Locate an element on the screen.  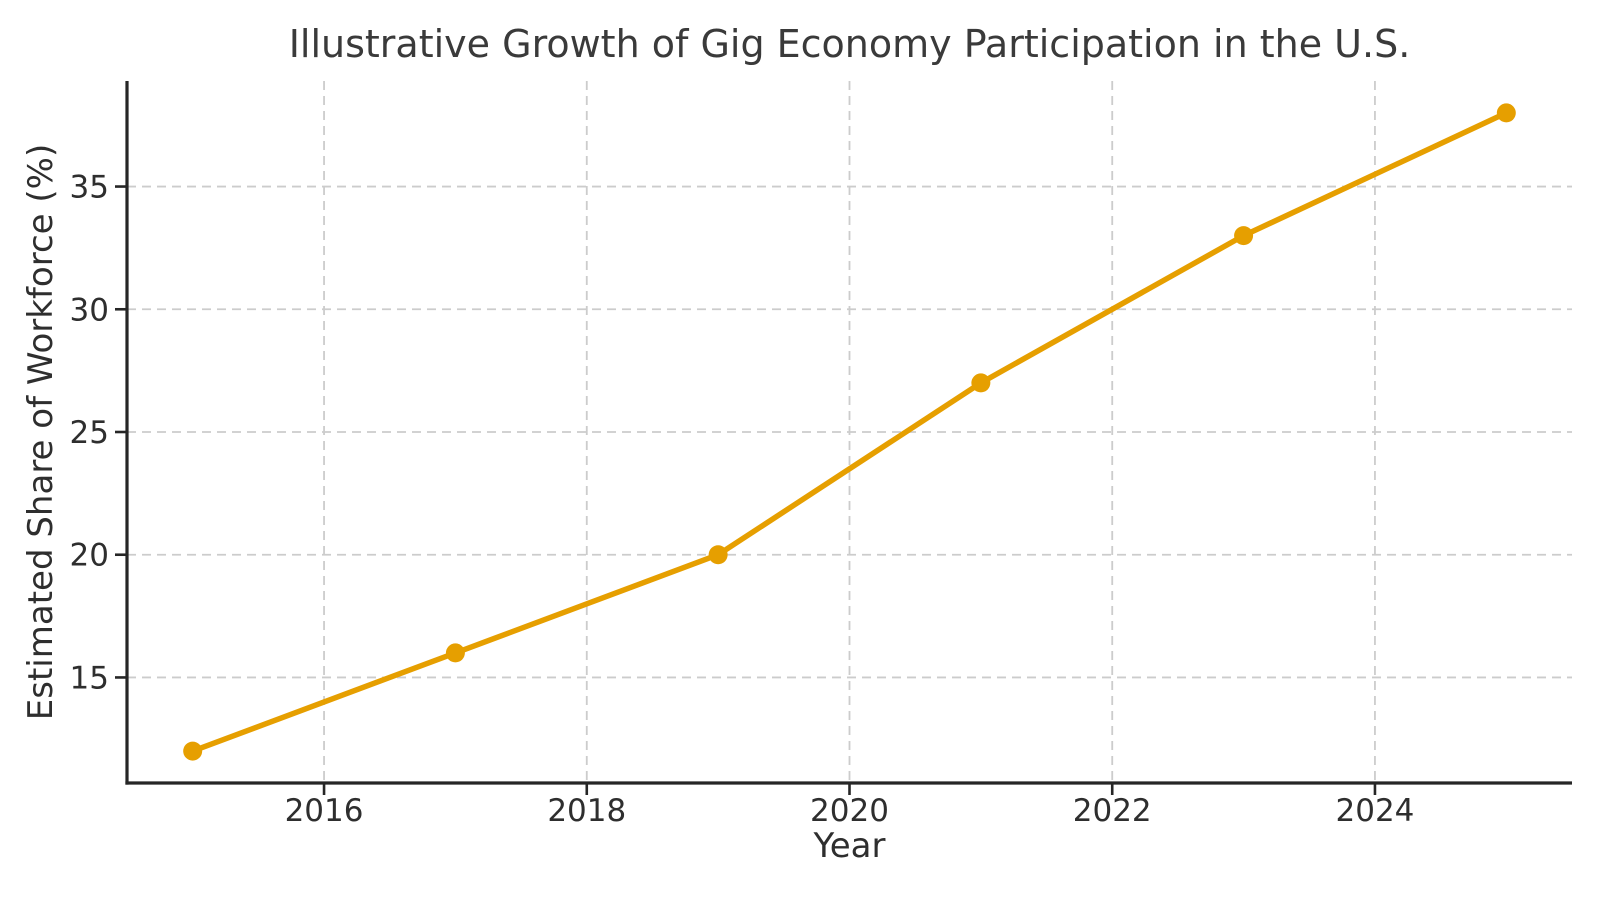
x-axis-ticks: 2016 2018 2020 2022 2024 is located at coordinates (850, 806).